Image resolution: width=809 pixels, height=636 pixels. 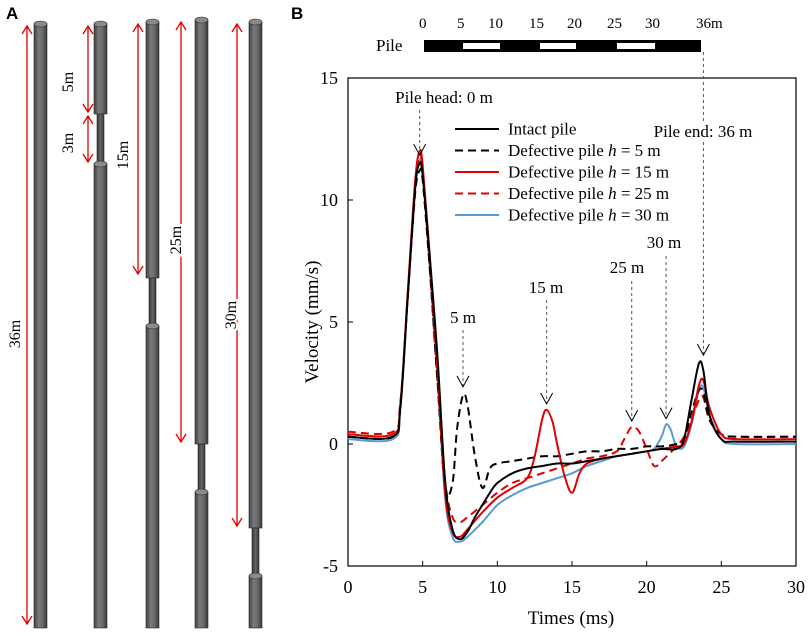 What do you see at coordinates (572, 587) in the screenshot?
I see `x-tick-label: 15` at bounding box center [572, 587].